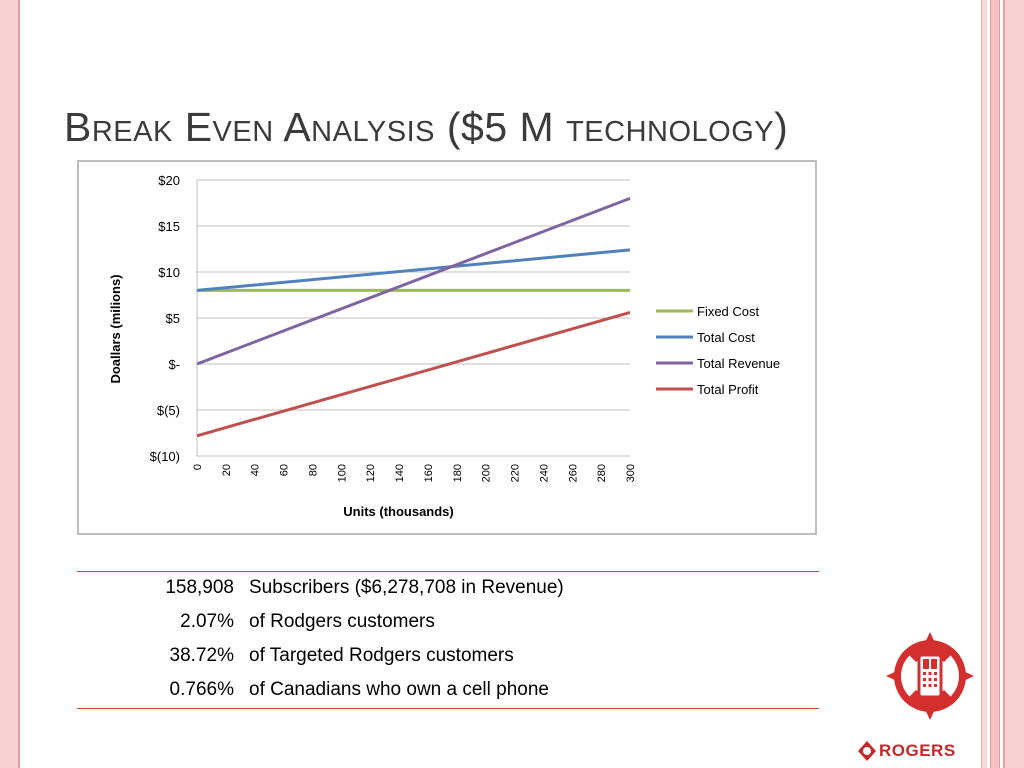  I want to click on y-tick-label: $10, so click(169, 272).